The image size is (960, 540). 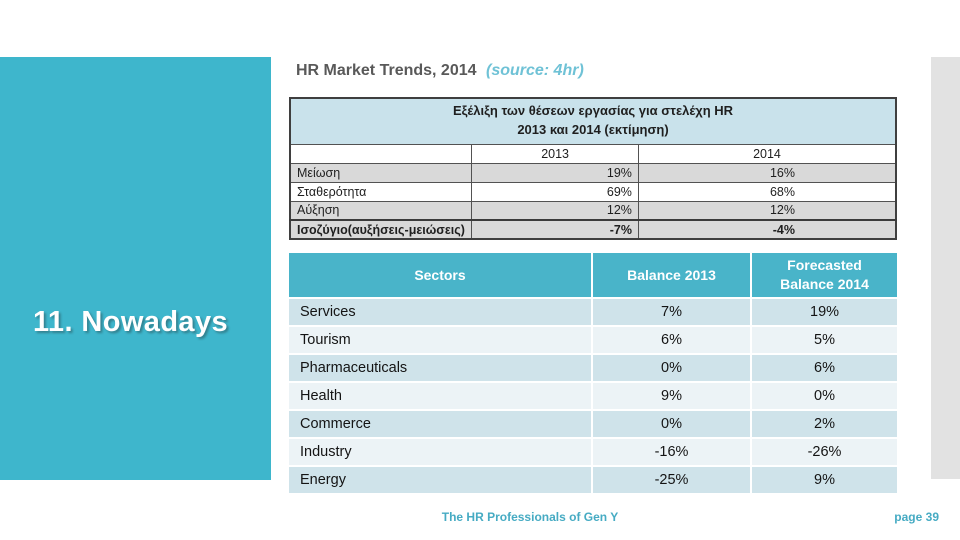 What do you see at coordinates (440, 340) in the screenshot?
I see `sector-label: Tourism` at bounding box center [440, 340].